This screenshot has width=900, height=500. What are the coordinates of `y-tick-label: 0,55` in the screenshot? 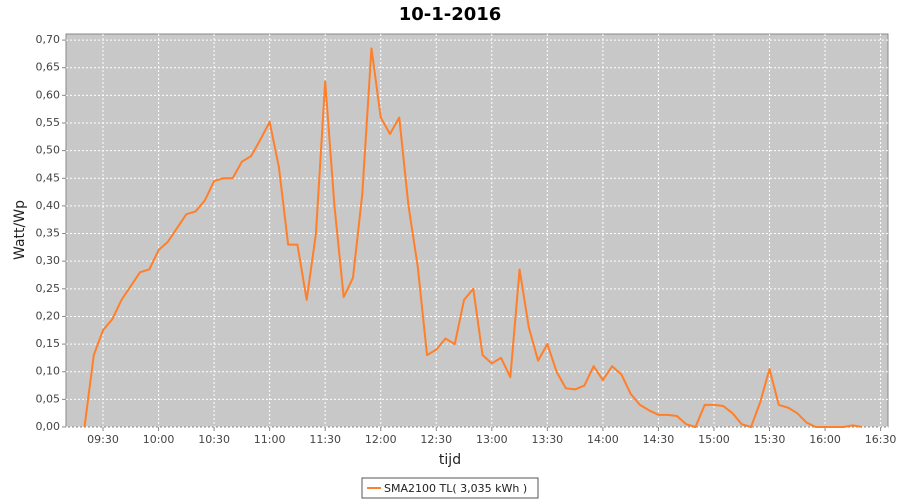 It's located at (48, 122).